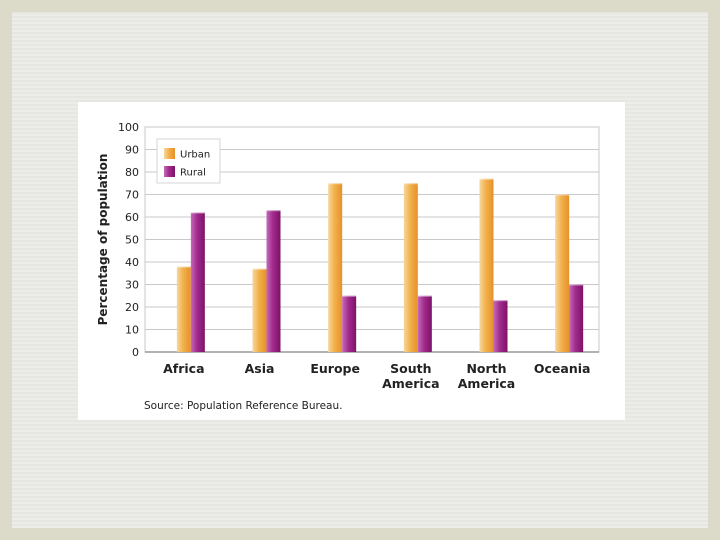 This screenshot has height=540, width=720. Describe the element at coordinates (132, 307) in the screenshot. I see `y-tick-label: 20` at that location.